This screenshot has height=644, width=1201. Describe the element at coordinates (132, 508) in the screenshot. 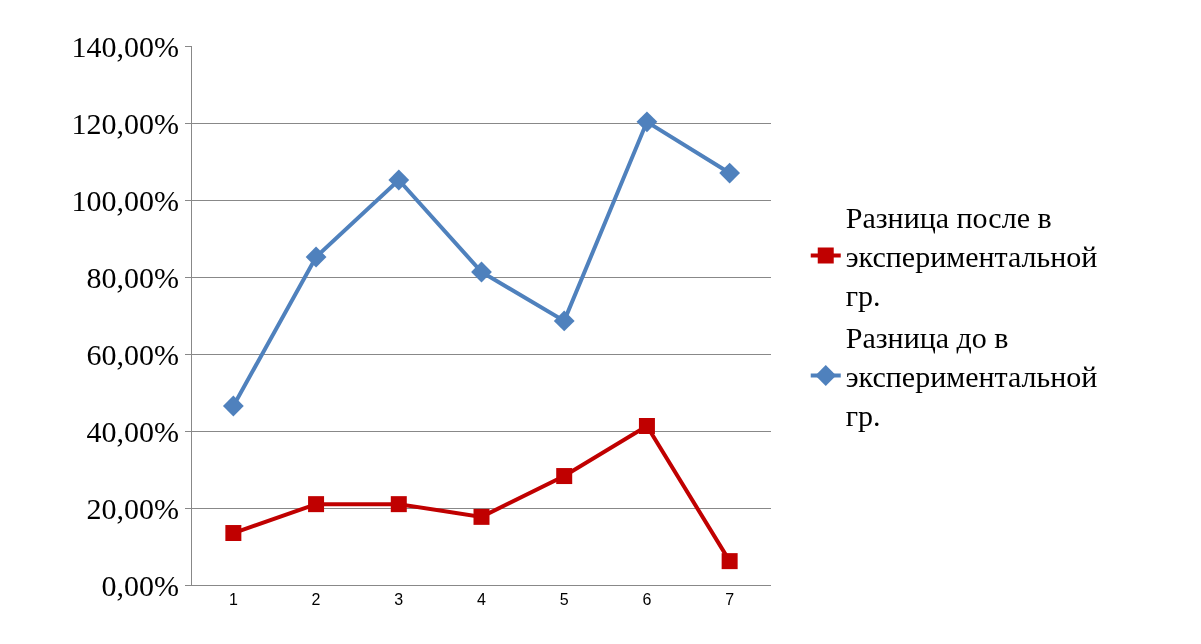

I see `y-tick-label: 20,00%` at that location.